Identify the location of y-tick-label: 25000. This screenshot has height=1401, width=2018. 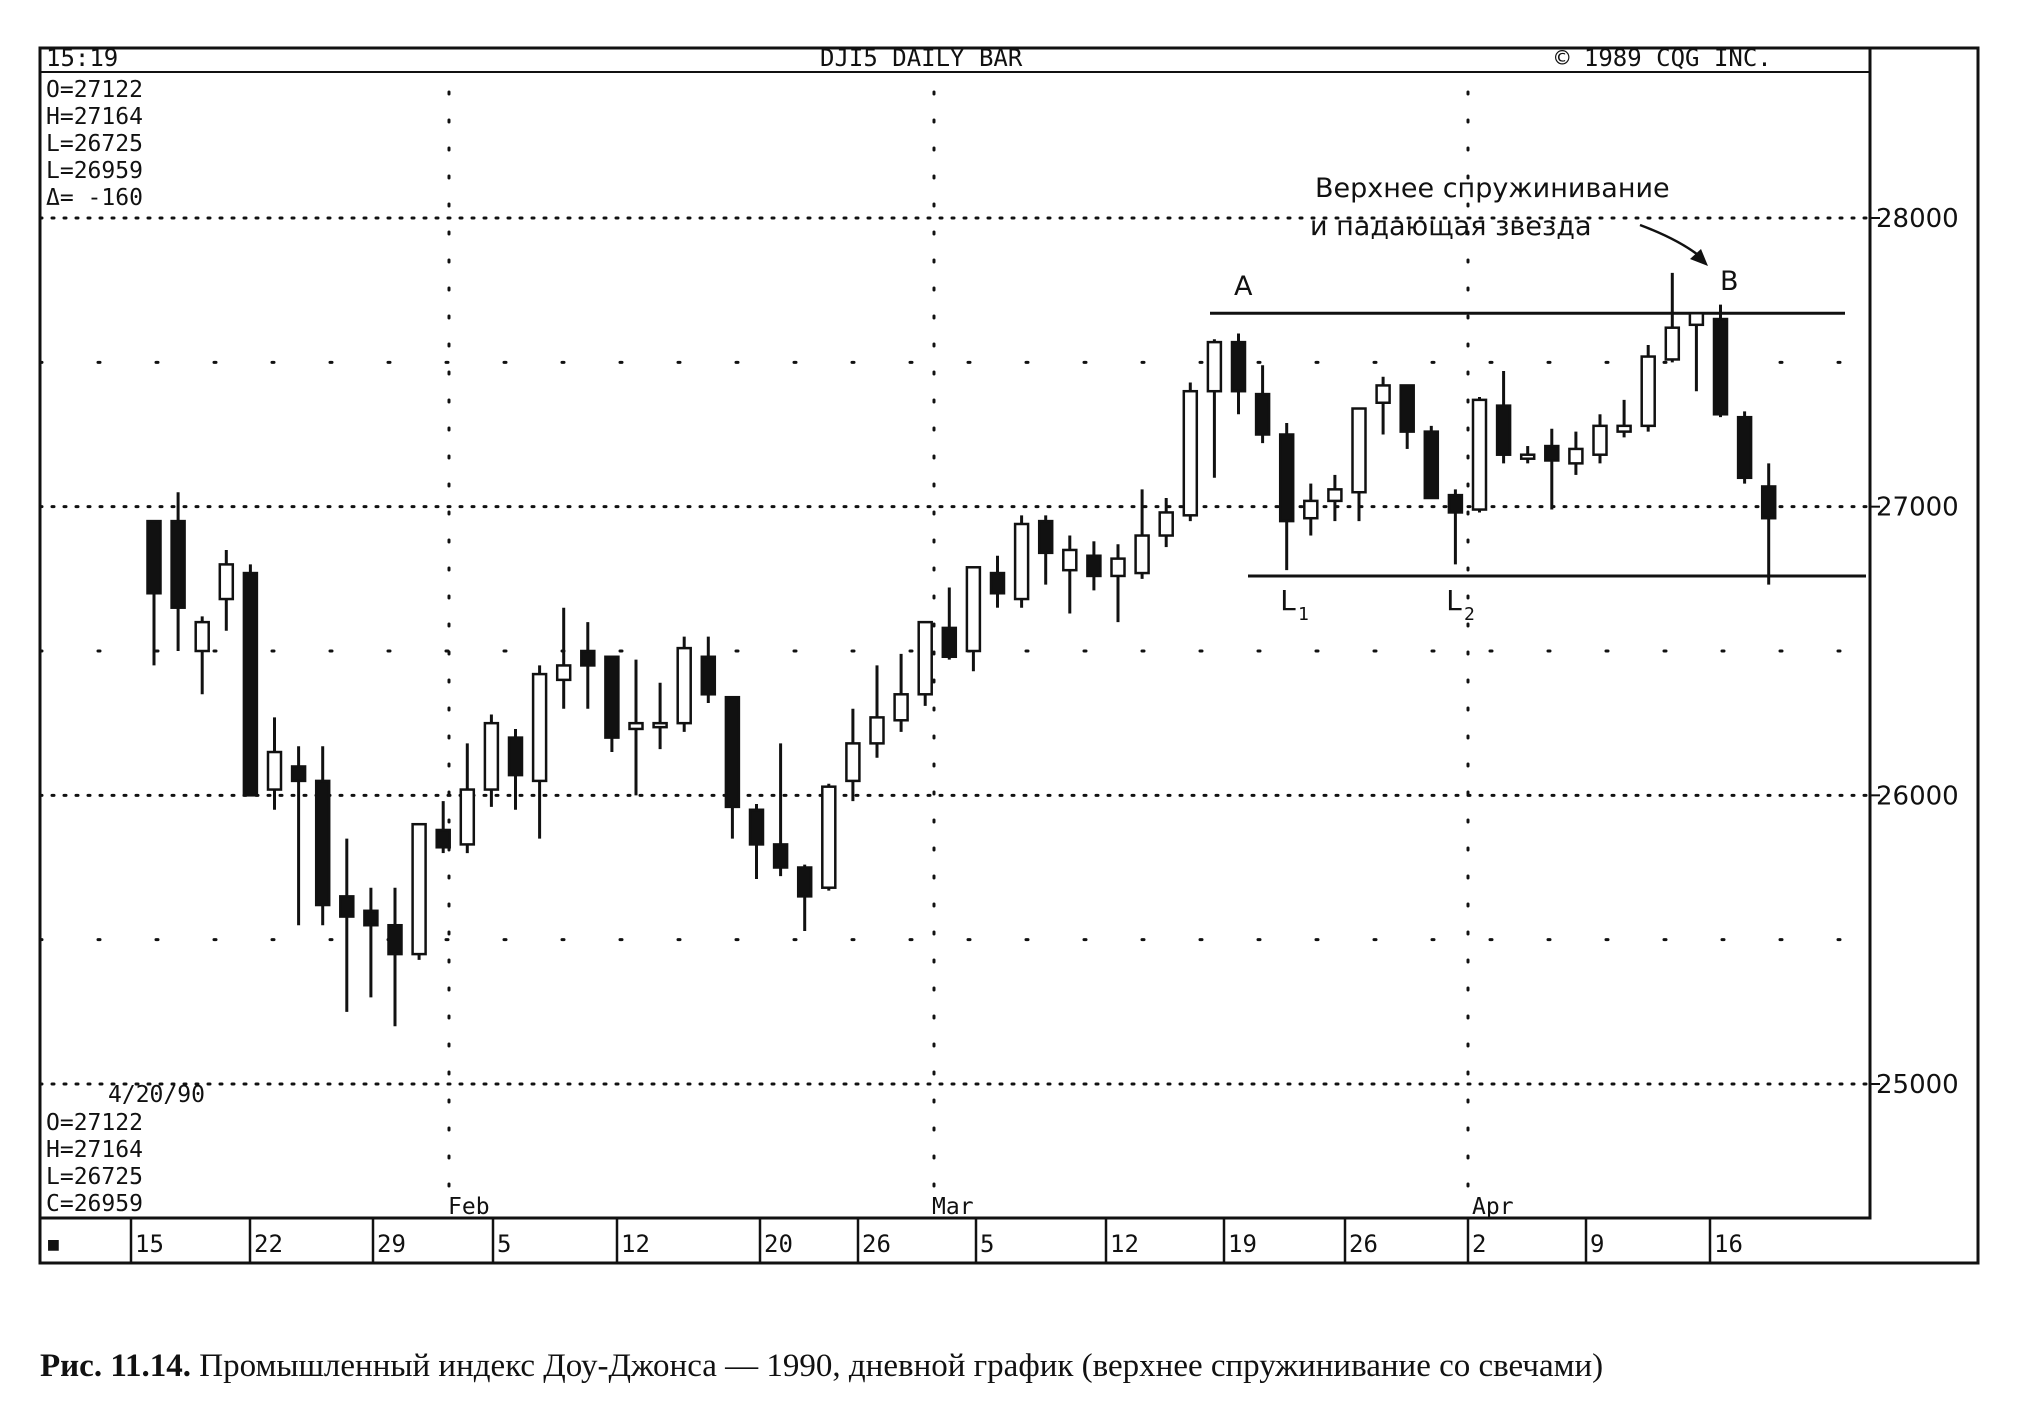
(1917, 1085).